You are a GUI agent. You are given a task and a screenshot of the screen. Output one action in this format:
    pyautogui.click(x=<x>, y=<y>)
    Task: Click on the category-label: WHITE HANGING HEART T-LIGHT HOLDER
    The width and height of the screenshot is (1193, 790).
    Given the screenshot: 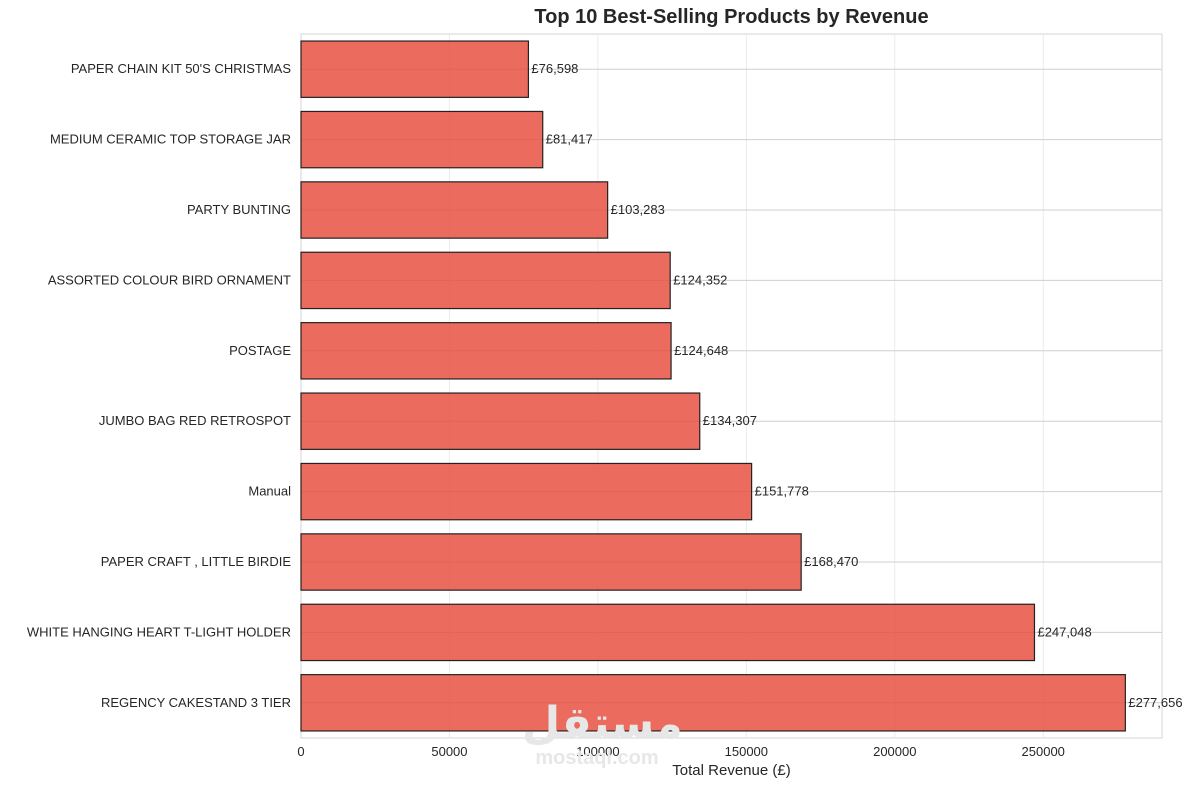 What is the action you would take?
    pyautogui.click(x=159, y=631)
    